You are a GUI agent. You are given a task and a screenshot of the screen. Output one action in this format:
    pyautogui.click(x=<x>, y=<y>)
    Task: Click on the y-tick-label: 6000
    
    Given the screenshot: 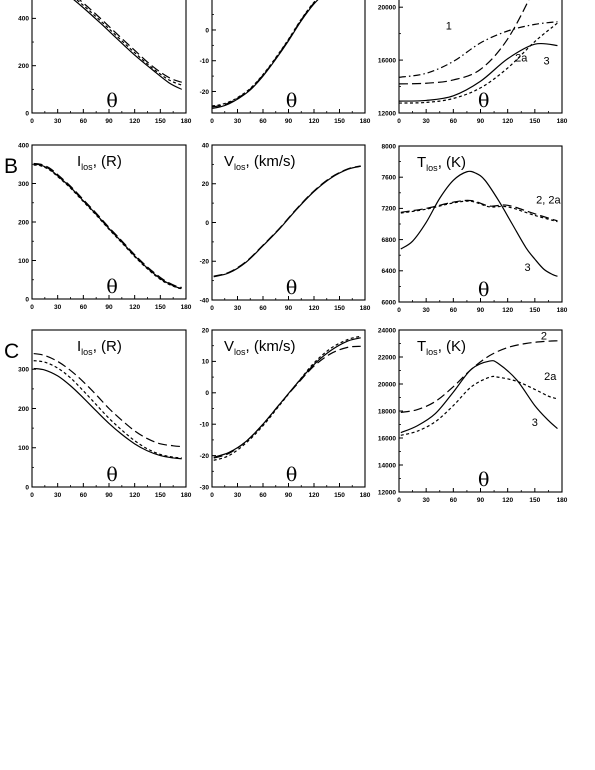 What is the action you would take?
    pyautogui.click(x=389, y=302)
    